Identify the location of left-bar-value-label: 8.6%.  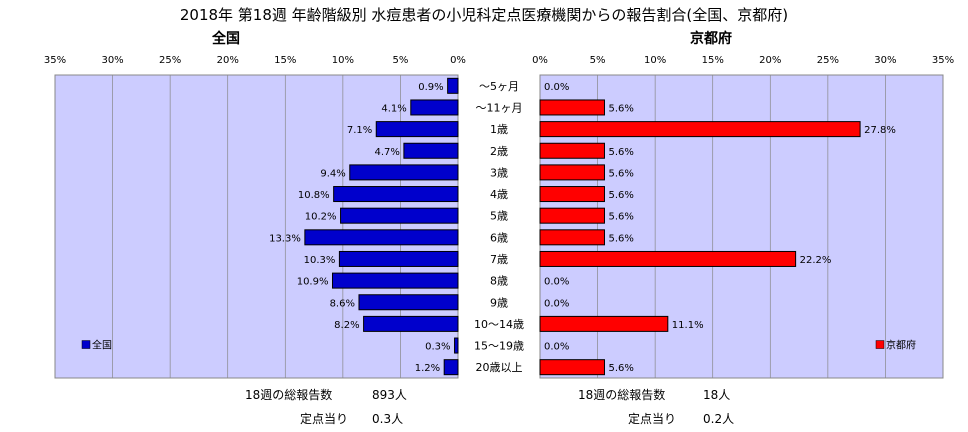
(342, 303).